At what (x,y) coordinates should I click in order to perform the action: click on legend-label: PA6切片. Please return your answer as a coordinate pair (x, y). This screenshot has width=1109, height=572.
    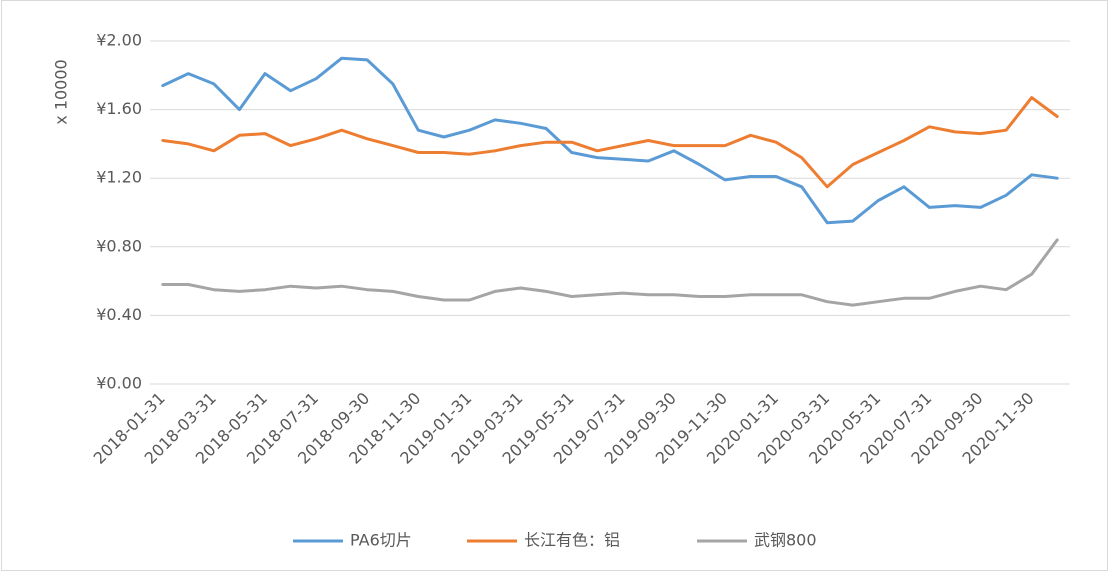
    Looking at the image, I should click on (381, 540).